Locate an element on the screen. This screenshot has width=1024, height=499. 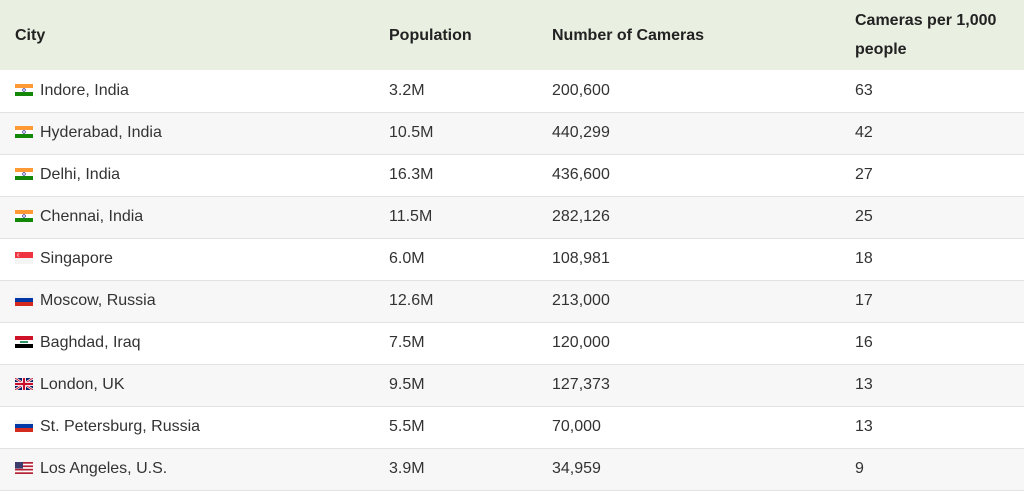
cameras-cell: 436,600 is located at coordinates (581, 174).